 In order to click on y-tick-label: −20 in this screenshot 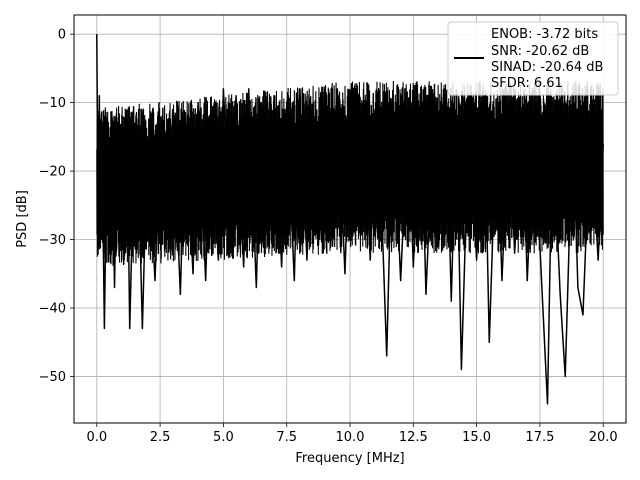, I will do `click(52, 172)`.